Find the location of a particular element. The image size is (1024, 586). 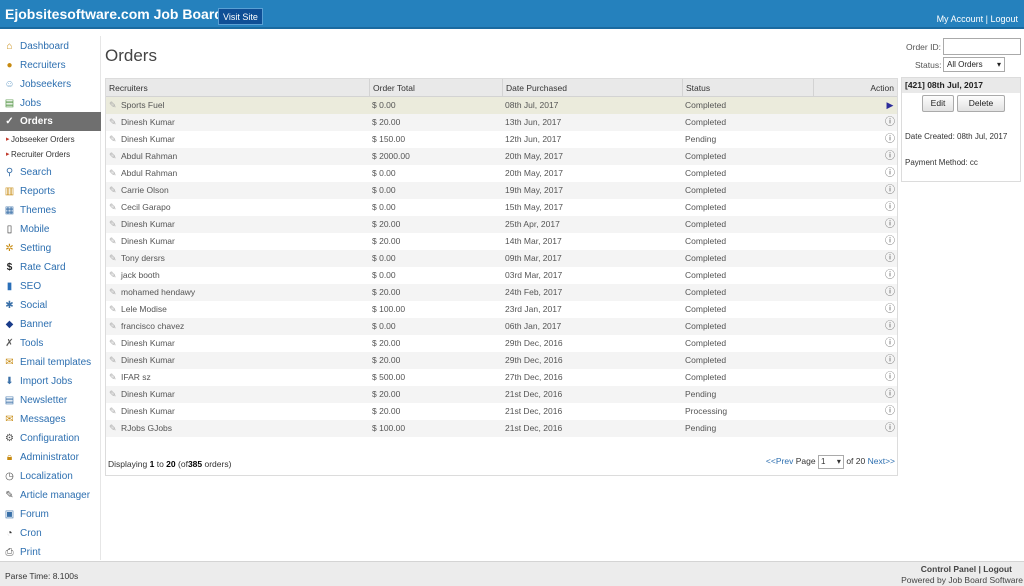

visit-site-button: Visit Site is located at coordinates (240, 16).